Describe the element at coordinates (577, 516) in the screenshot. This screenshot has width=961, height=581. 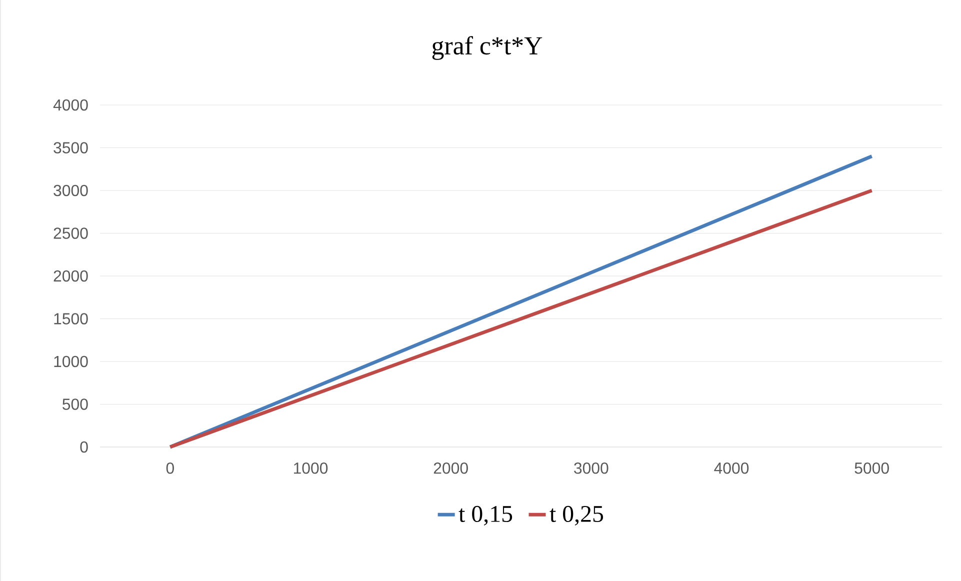
I see `legend-label: t 0,25` at that location.